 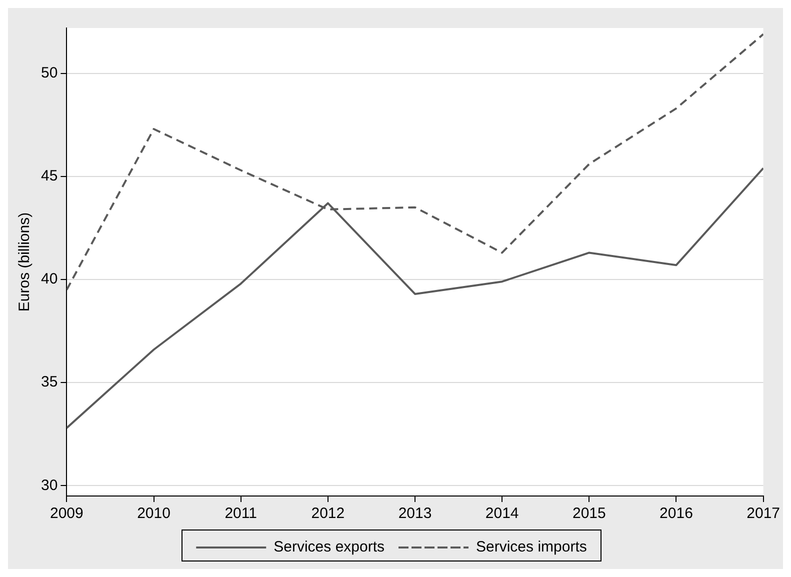 What do you see at coordinates (153, 513) in the screenshot?
I see `x-tick-label: 2010` at bounding box center [153, 513].